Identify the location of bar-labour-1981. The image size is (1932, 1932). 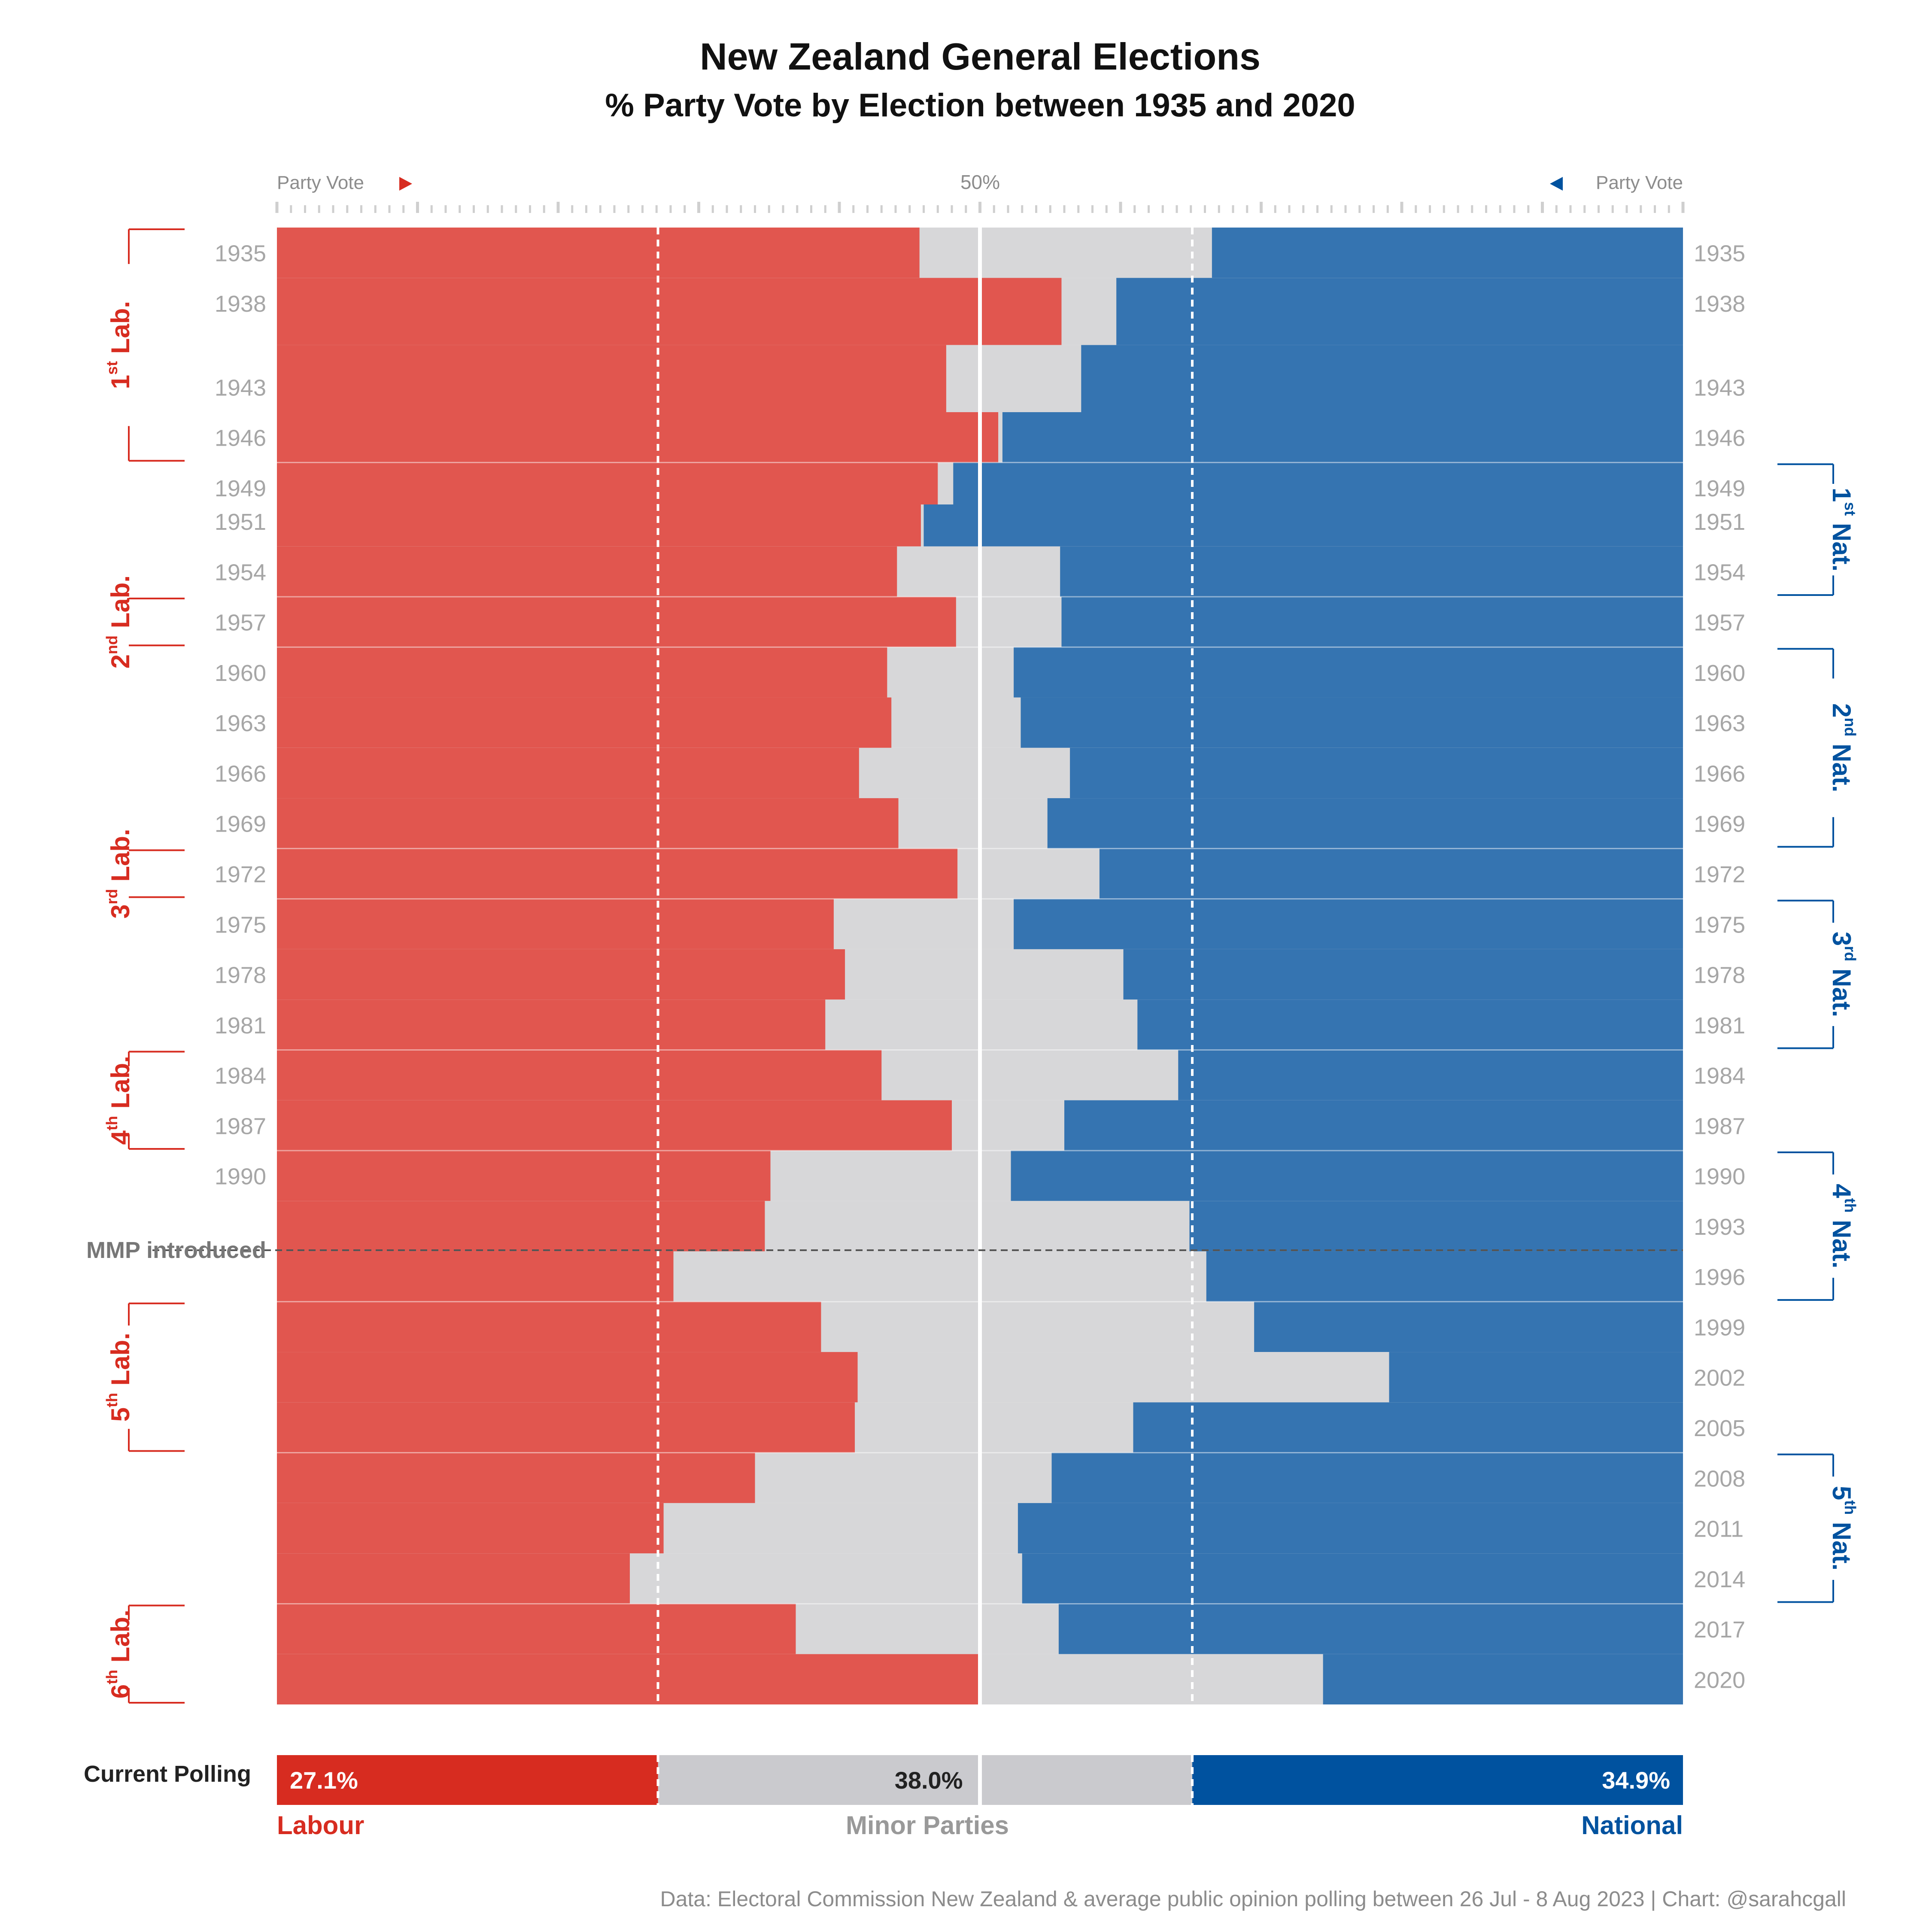
(552, 1024).